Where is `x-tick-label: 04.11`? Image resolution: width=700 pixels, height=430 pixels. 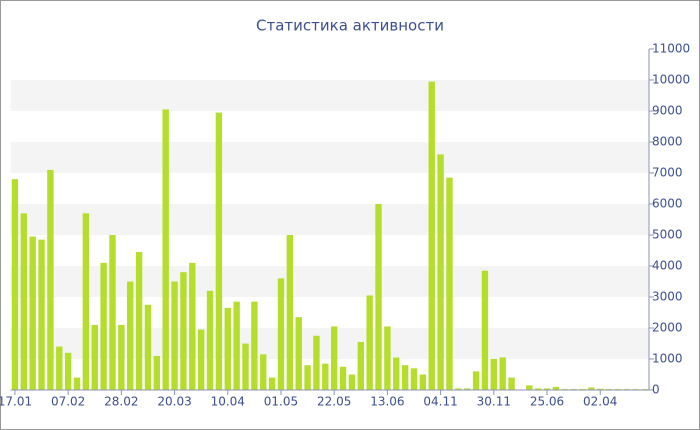
x-tick-label: 04.11 is located at coordinates (440, 402).